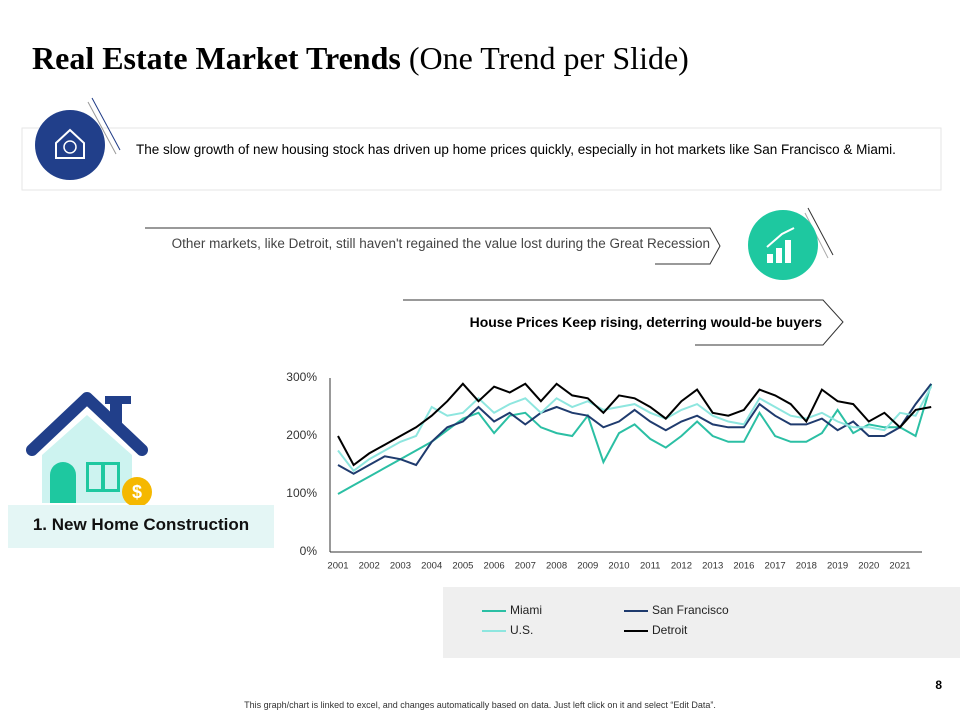 The width and height of the screenshot is (960, 720). Describe the element at coordinates (806, 566) in the screenshot. I see `x-tick-label: 2018` at that location.